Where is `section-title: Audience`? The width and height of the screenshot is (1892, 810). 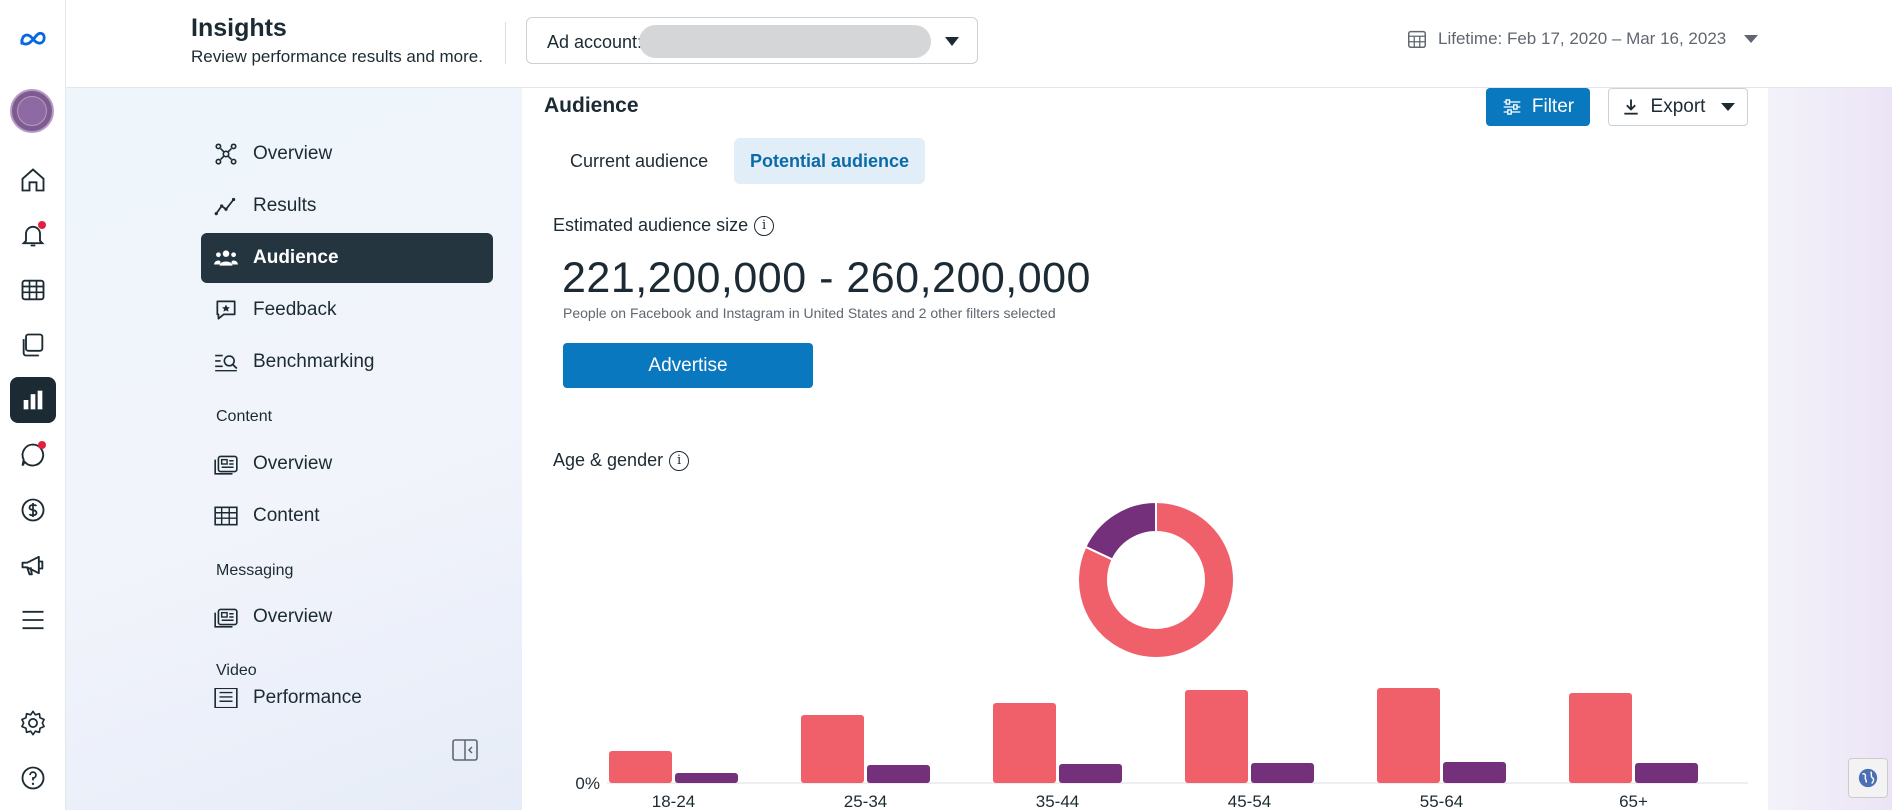
section-title: Audience is located at coordinates (591, 105).